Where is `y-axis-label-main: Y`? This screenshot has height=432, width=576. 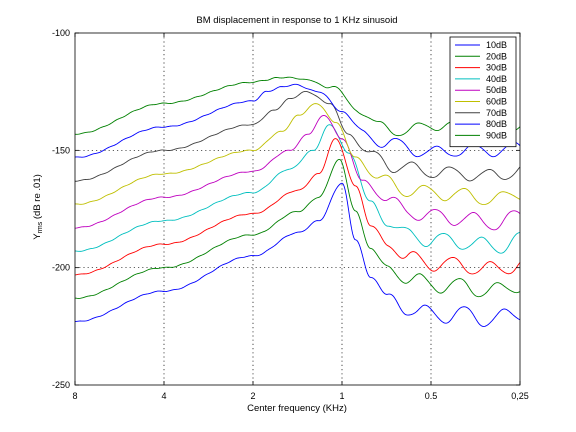 y-axis-label-main: Y is located at coordinates (37, 236).